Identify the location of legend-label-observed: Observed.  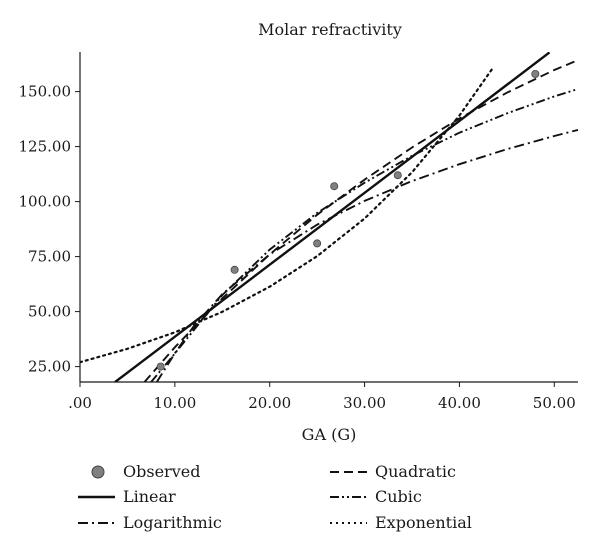
(161, 471).